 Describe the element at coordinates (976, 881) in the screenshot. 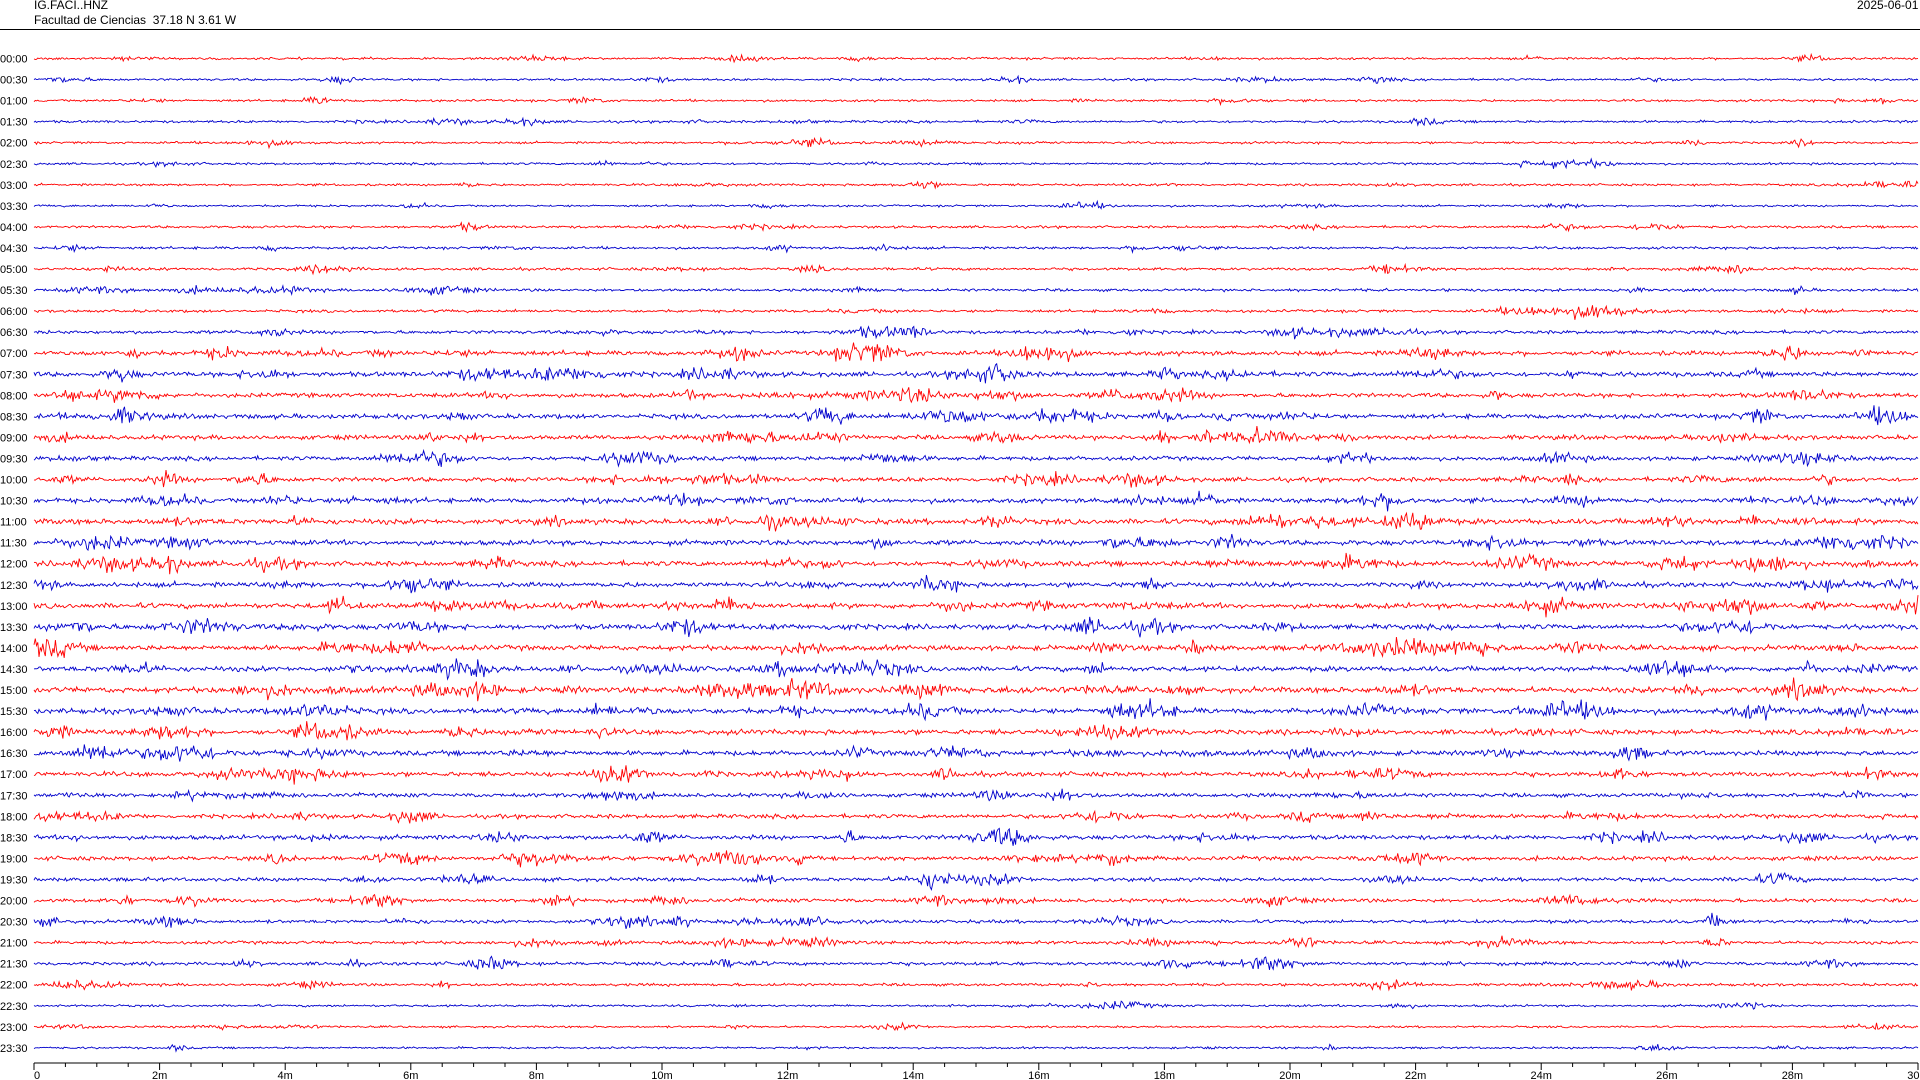

I see `trace-1930` at that location.